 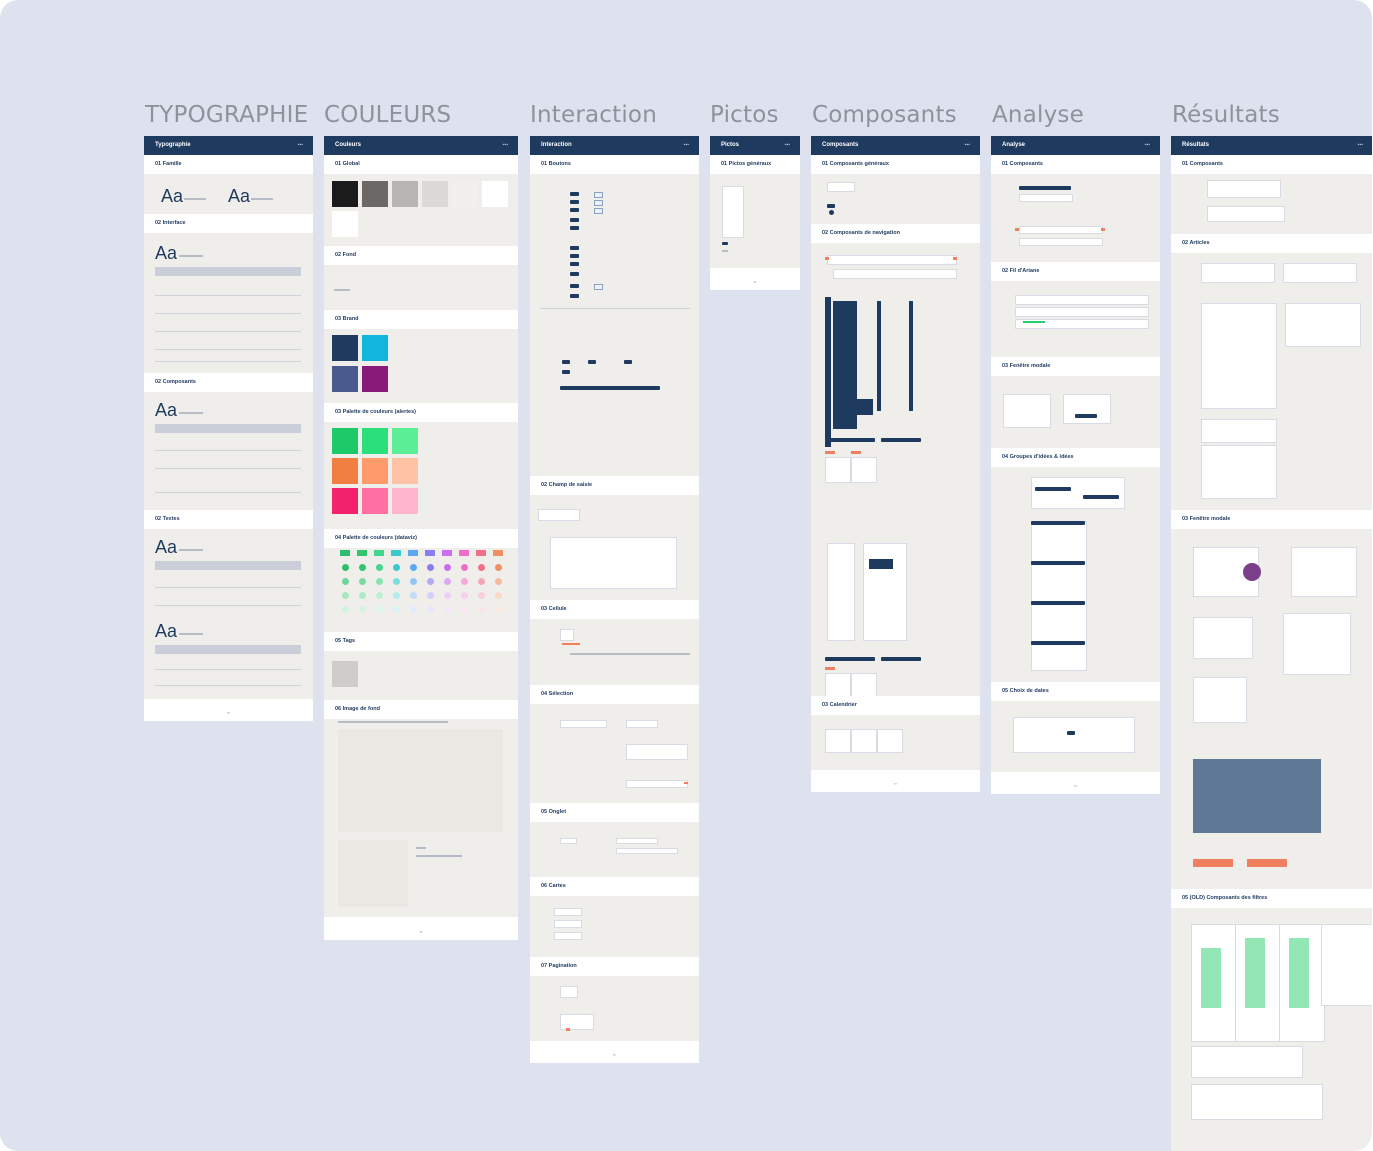 What do you see at coordinates (228, 519) in the screenshot?
I see `section-title: 02 Textes` at bounding box center [228, 519].